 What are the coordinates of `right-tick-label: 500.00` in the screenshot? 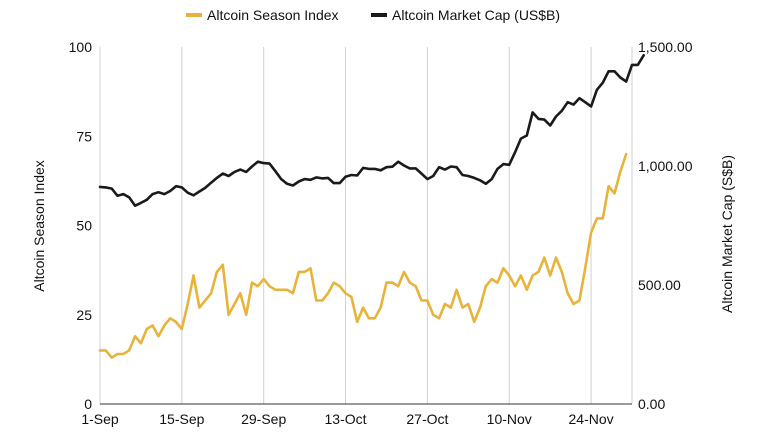 It's located at (659, 285).